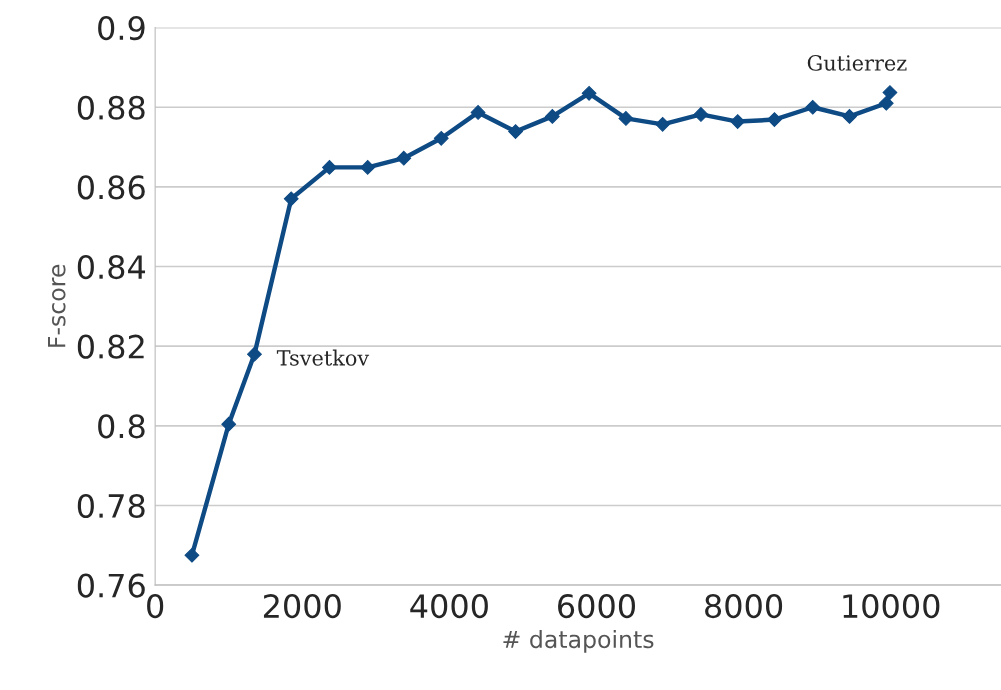 Image resolution: width=1001 pixels, height=690 pixels. Describe the element at coordinates (323, 357) in the screenshot. I see `annotation: Tsvetkov` at that location.